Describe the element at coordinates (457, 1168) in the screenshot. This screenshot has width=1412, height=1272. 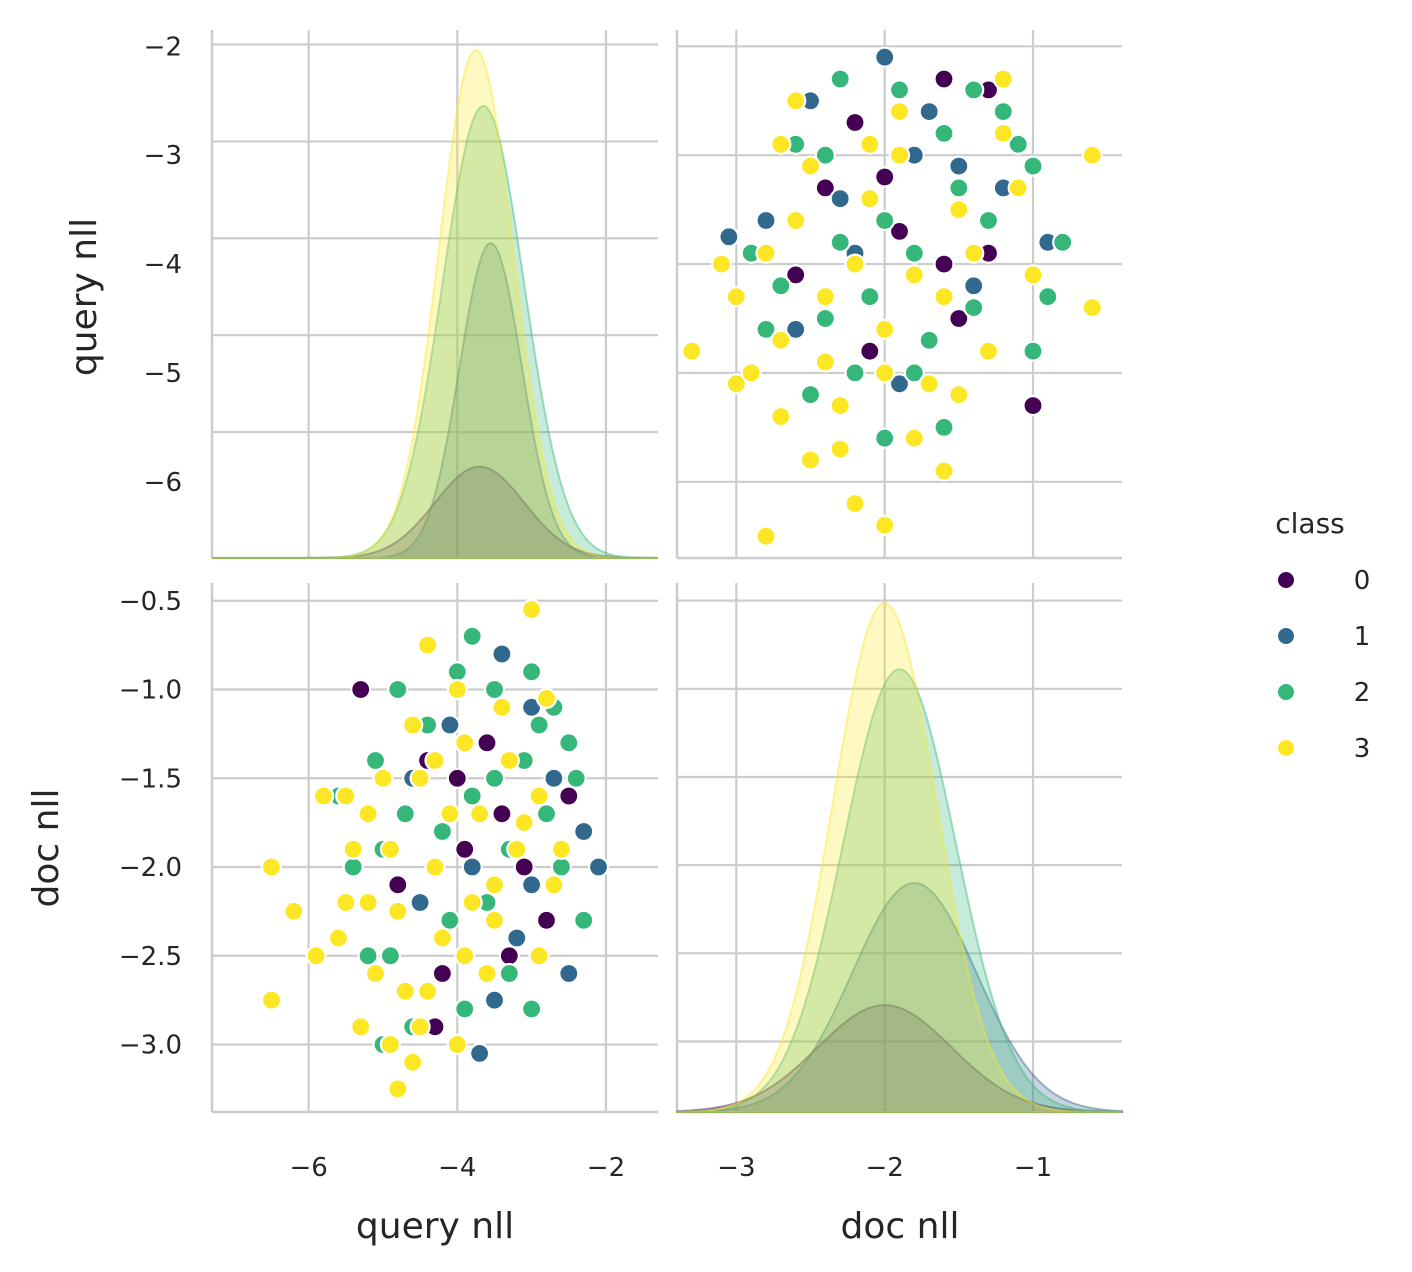
I see `x-tick-label: −4` at that location.